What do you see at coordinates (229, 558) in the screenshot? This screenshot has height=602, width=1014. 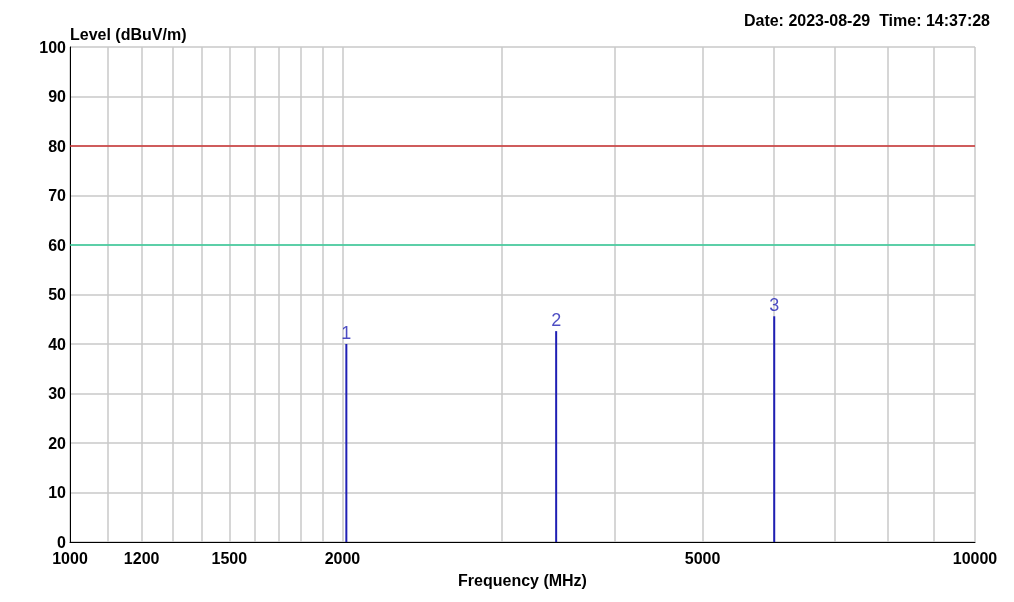 I see `x-tick-label: 1500` at bounding box center [229, 558].